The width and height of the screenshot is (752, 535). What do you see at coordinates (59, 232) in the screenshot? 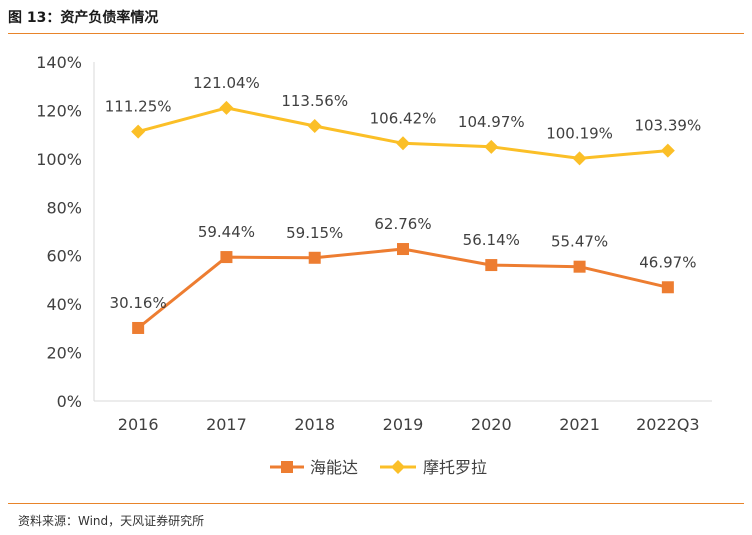
I see `y-axis-ticks: 0% 20% 40% 60% 80% 100% 120% 140%` at bounding box center [59, 232].